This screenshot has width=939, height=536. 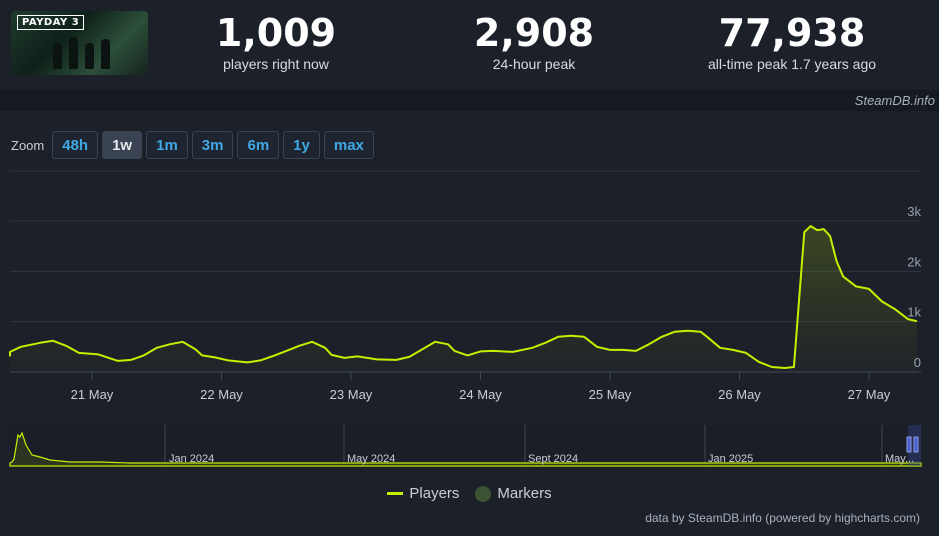 I want to click on stat-24h-peak: 2,908 24-hour peak, so click(x=534, y=42).